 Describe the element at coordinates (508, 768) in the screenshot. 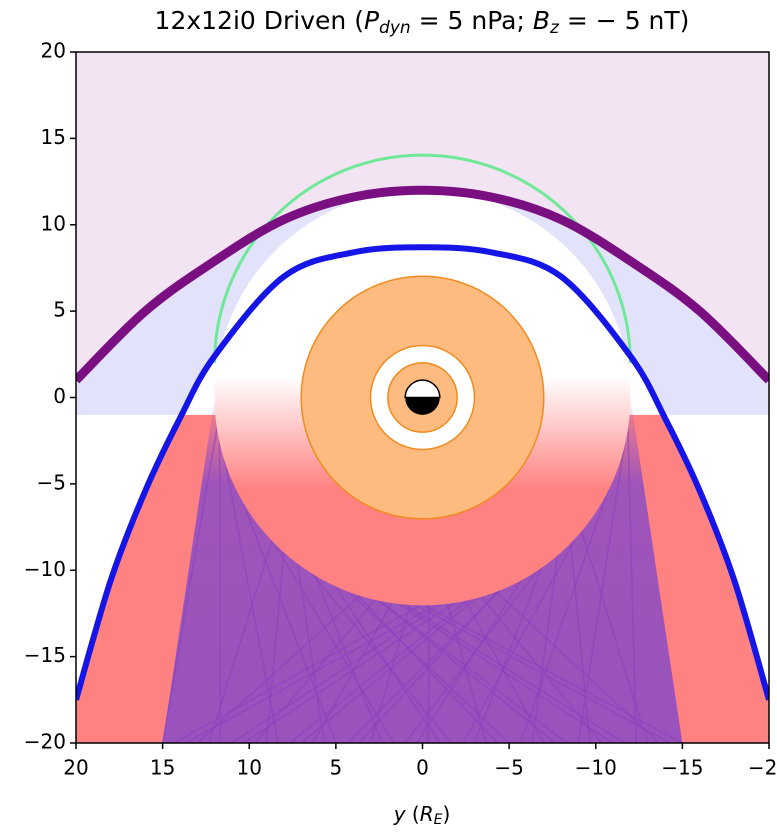

I see `x-tick-label: −5` at that location.